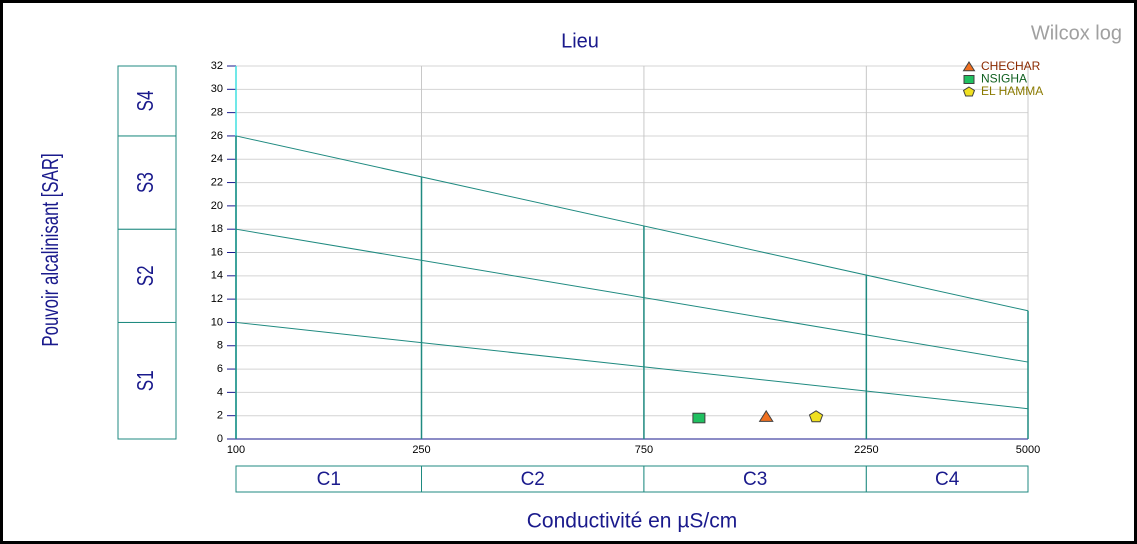  What do you see at coordinates (217, 252) in the screenshot?
I see `y-tick-label: 16` at bounding box center [217, 252].